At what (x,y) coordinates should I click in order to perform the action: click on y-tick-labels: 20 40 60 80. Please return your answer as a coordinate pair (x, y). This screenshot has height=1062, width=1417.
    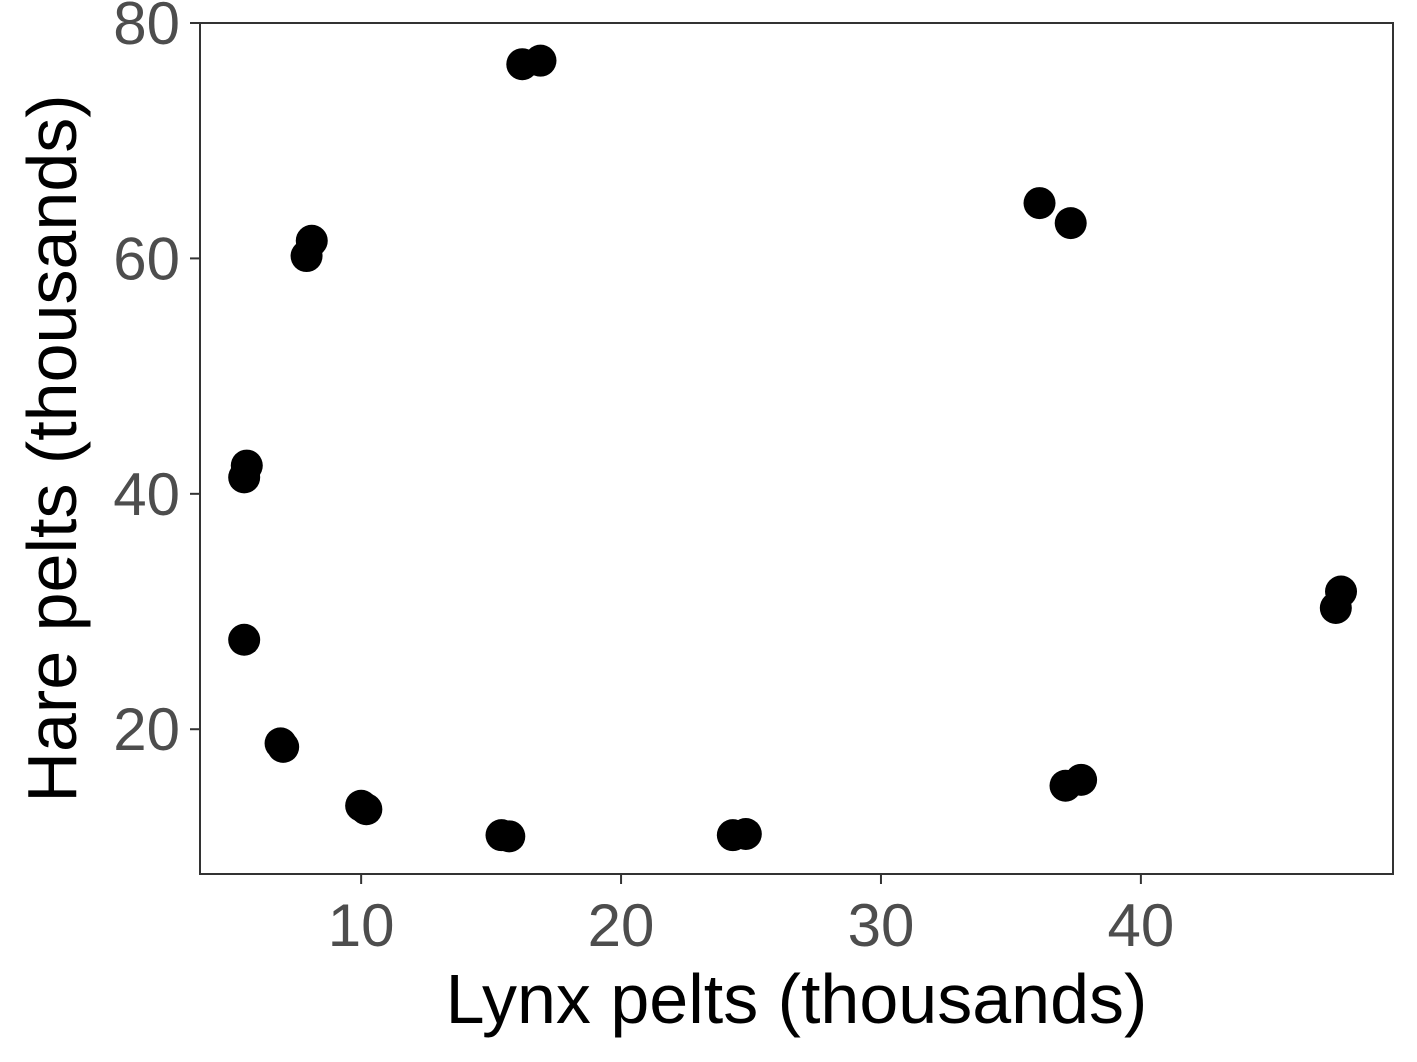
    Looking at the image, I should click on (146, 381).